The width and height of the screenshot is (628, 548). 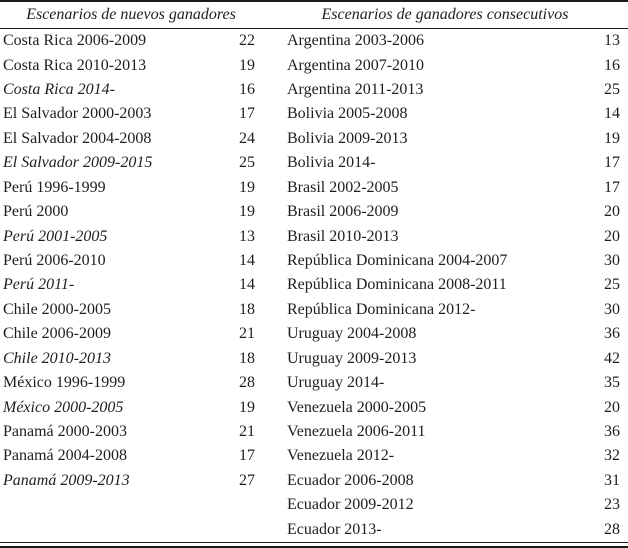 I want to click on right-scenario-label: Brasil 2002-2005, so click(x=343, y=187).